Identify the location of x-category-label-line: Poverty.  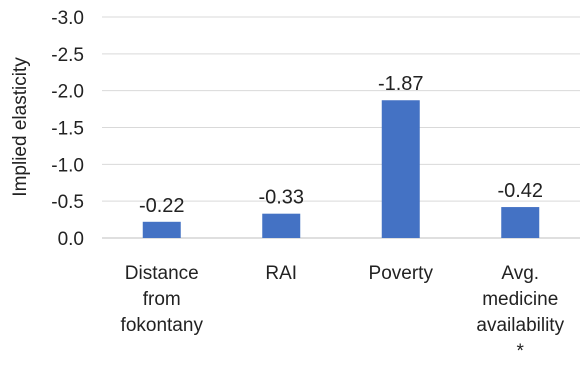
(401, 273).